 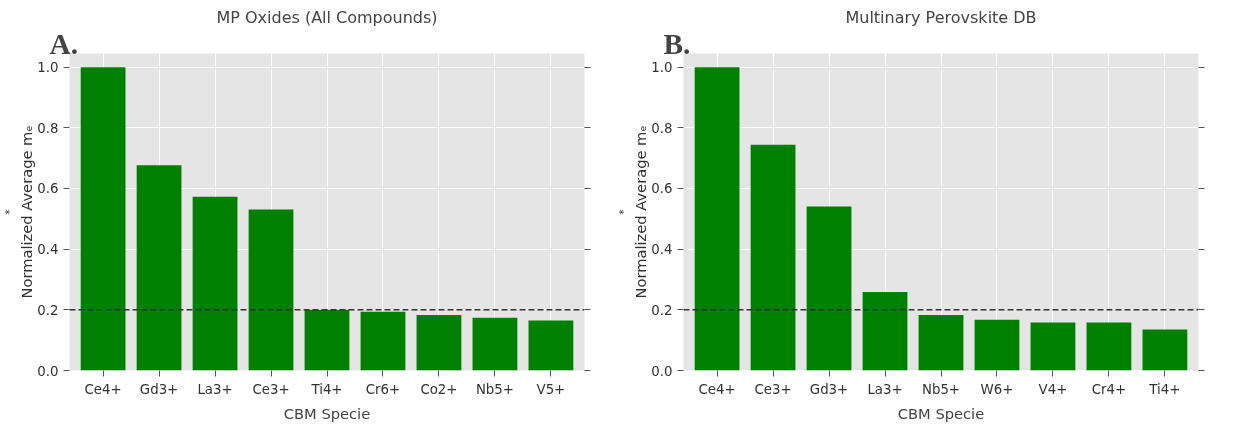 What do you see at coordinates (64, 43) in the screenshot?
I see `annotation: A.` at bounding box center [64, 43].